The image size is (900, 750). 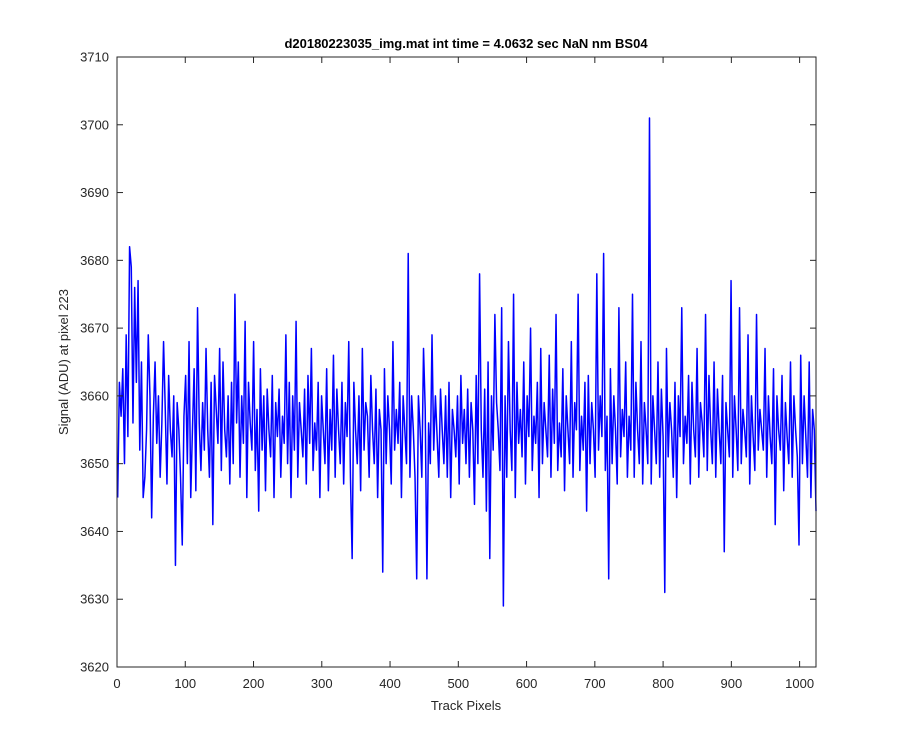 I want to click on x-tick-label: 0, so click(x=116, y=683).